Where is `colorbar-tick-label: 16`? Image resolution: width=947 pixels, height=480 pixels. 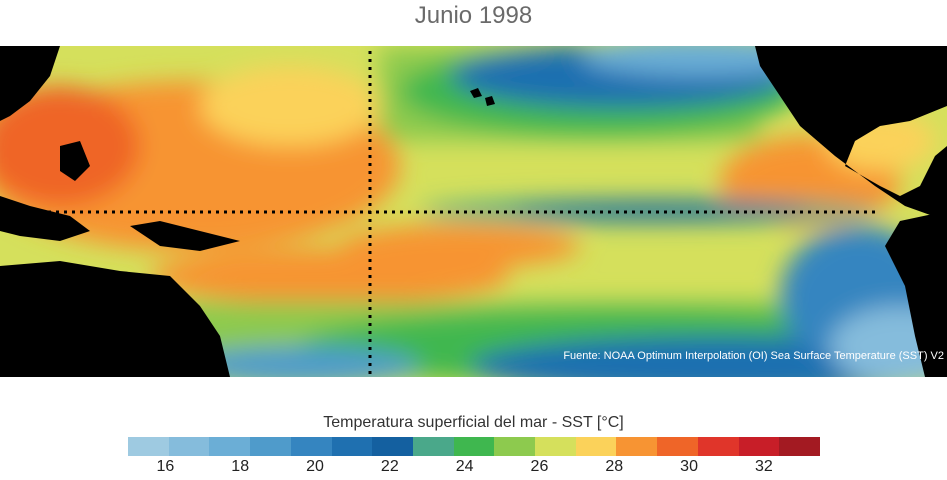 colorbar-tick-label: 16 is located at coordinates (165, 466).